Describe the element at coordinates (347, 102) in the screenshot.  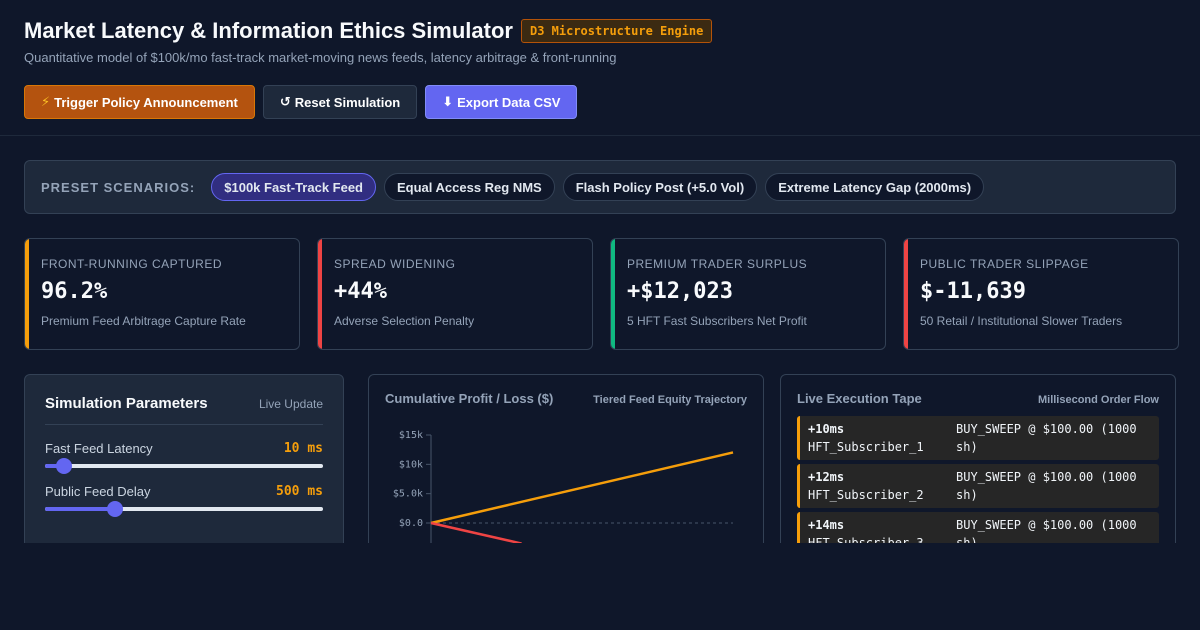
I see `reset-simulation-label: Reset Simulation` at that location.